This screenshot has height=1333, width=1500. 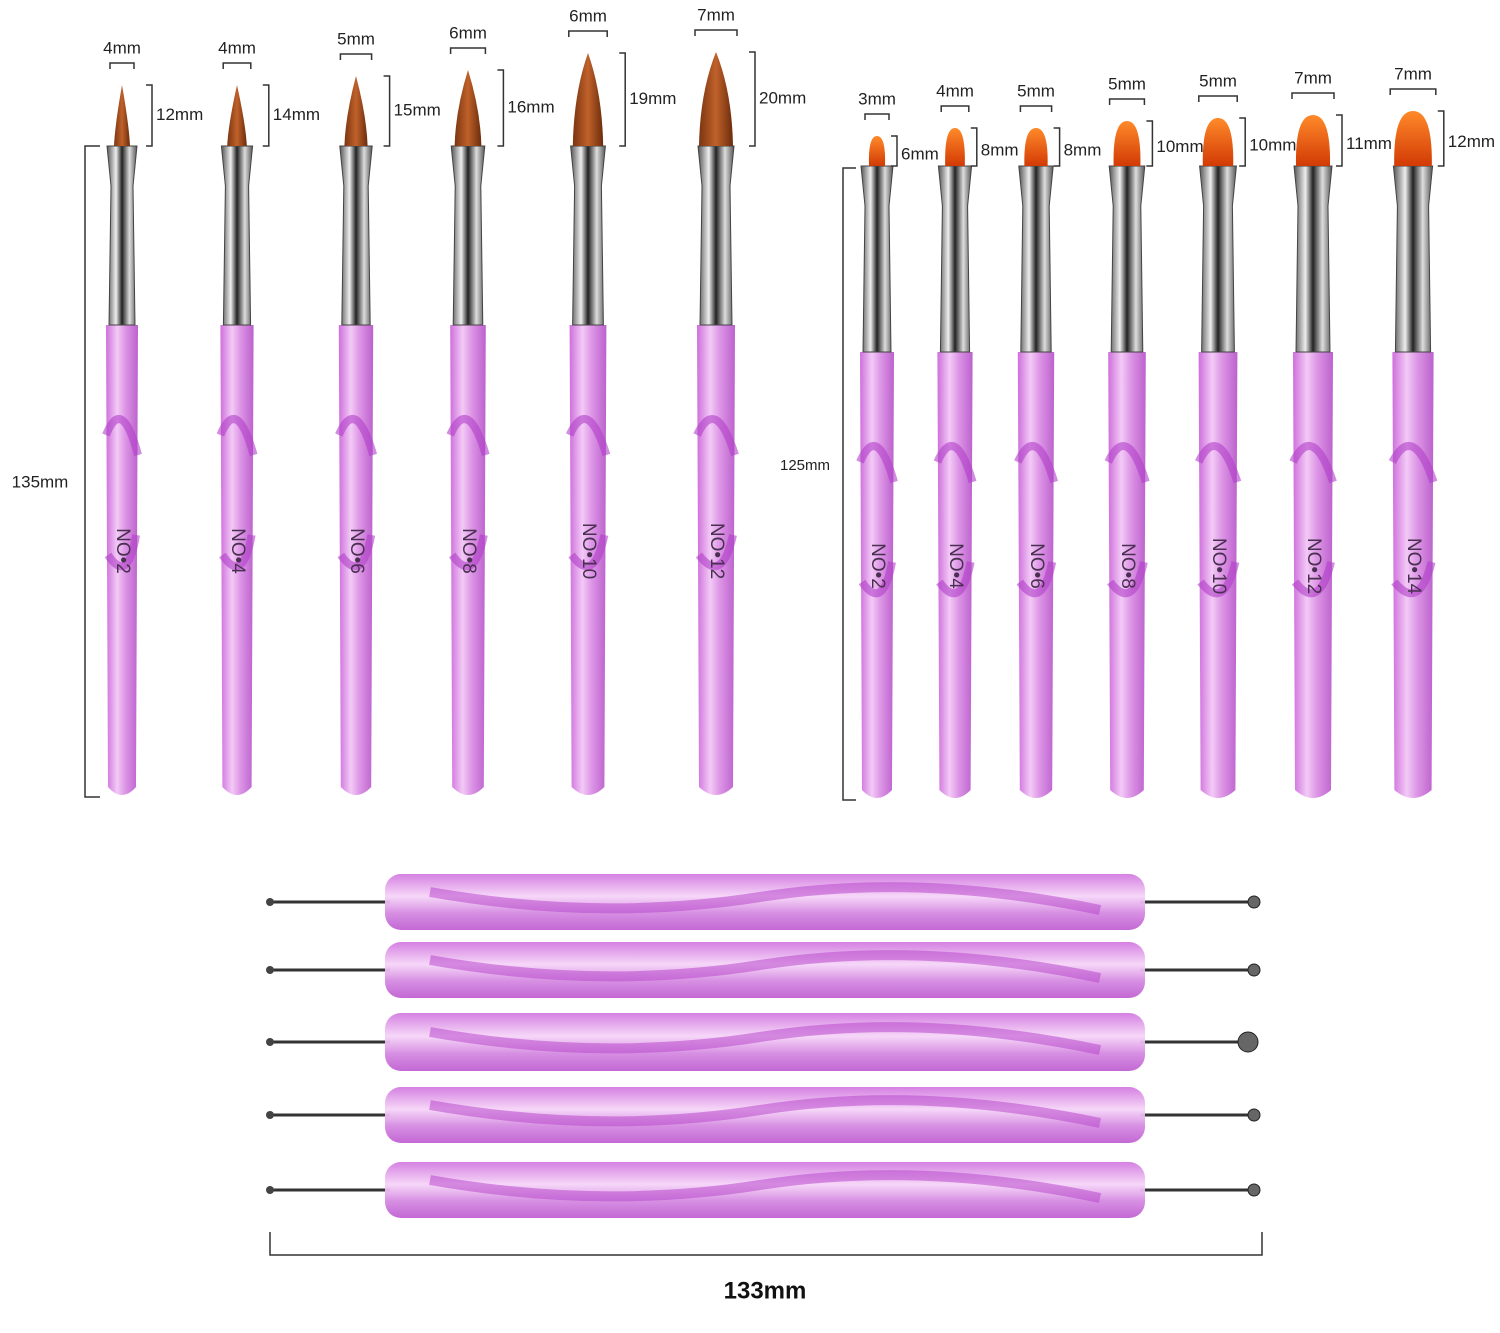 What do you see at coordinates (588, 15) in the screenshot?
I see `width-label: 6mm` at bounding box center [588, 15].